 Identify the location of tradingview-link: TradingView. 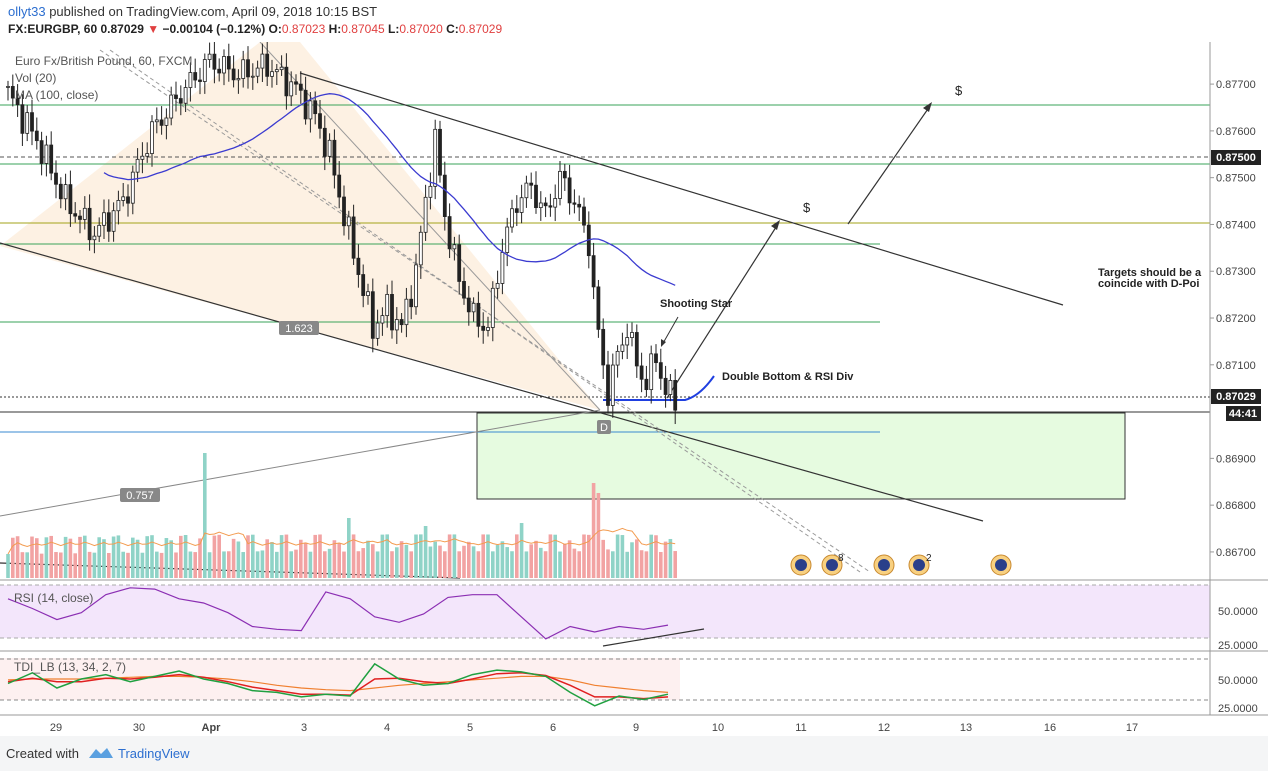
(154, 753).